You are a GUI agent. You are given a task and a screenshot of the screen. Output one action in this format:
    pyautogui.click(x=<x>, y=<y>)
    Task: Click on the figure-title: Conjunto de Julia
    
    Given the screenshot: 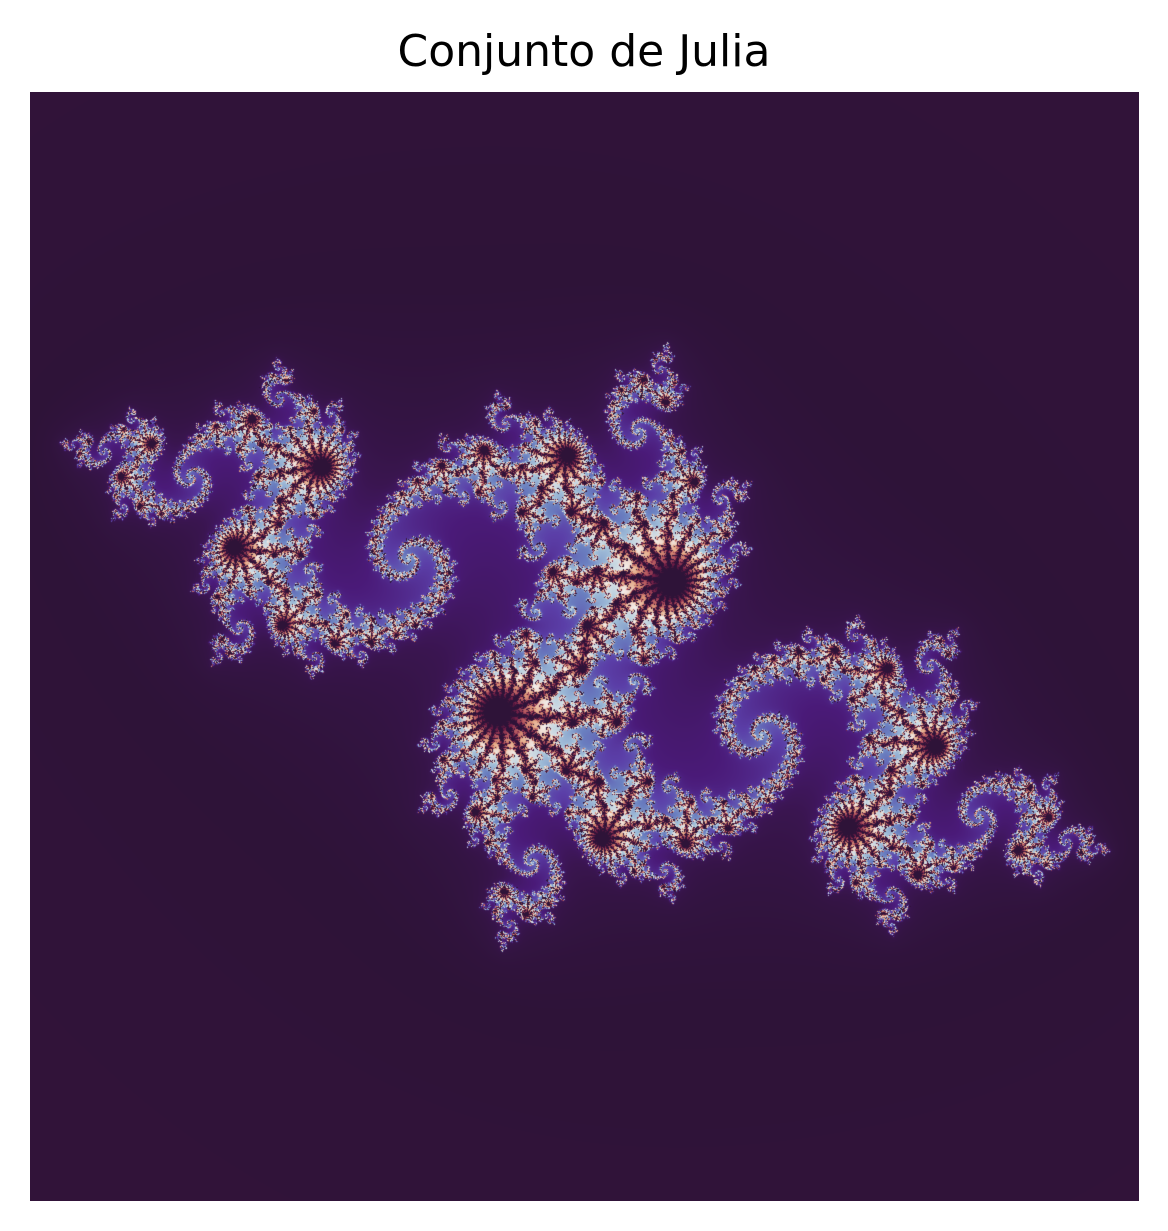 What is the action you would take?
    pyautogui.click(x=584, y=51)
    